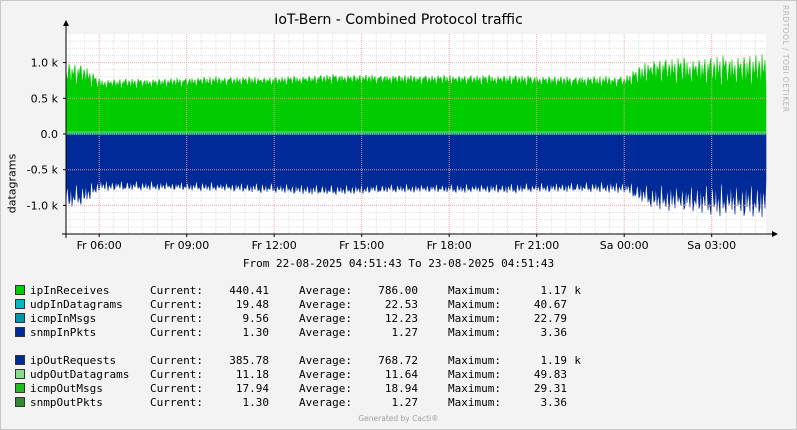 This screenshot has width=797, height=430. Describe the element at coordinates (624, 245) in the screenshot. I see `x-tick-label: Sa 00:00` at that location.